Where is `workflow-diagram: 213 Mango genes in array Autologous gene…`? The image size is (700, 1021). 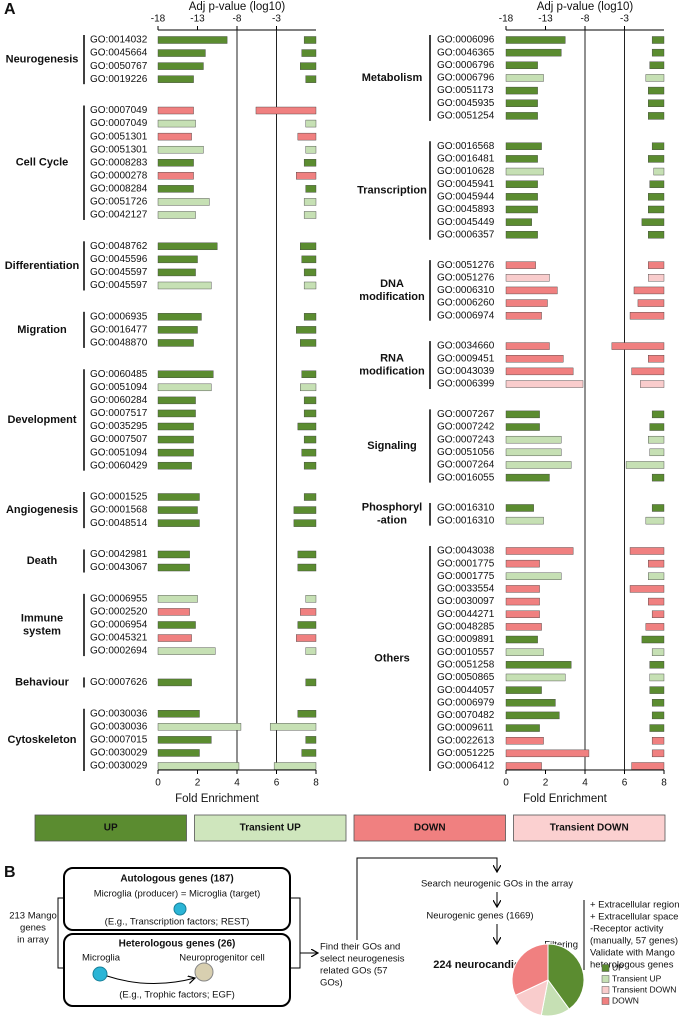 workflow-diagram: 213 Mango genes in array Autologous gene… is located at coordinates (344, 932).